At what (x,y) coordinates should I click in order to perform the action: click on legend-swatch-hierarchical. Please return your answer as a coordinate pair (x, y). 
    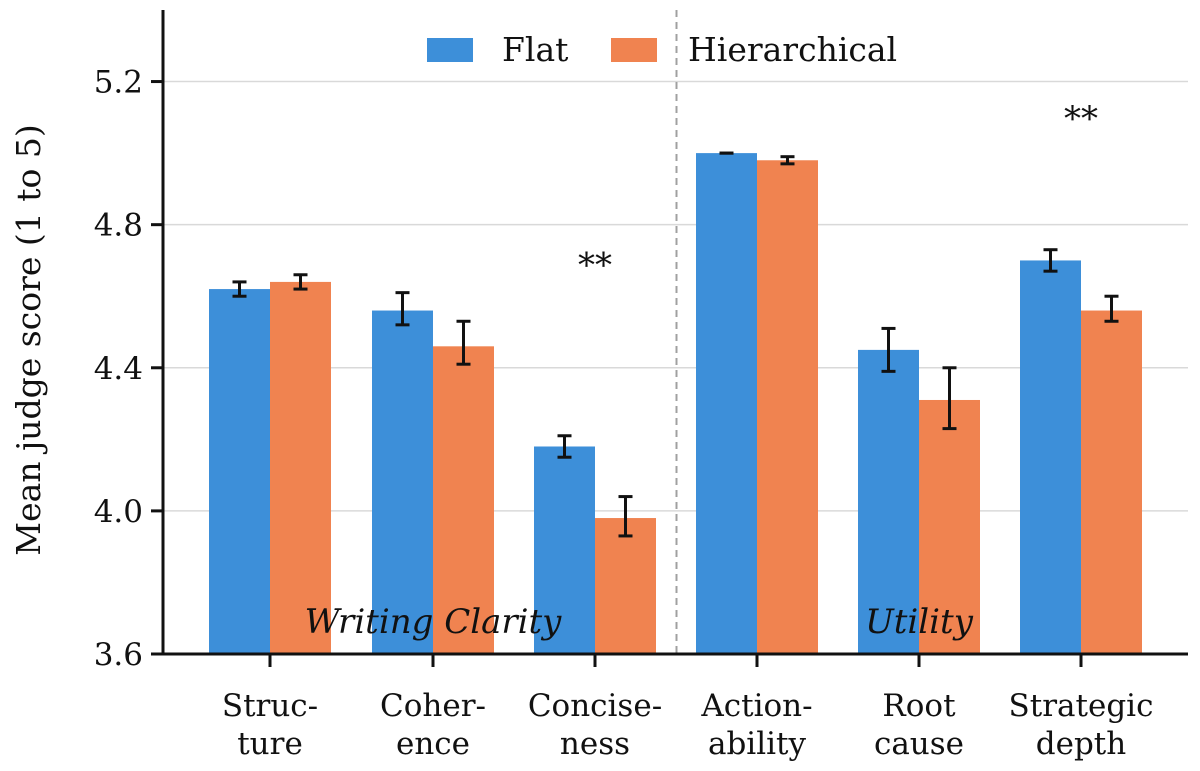
    Looking at the image, I should click on (634, 50).